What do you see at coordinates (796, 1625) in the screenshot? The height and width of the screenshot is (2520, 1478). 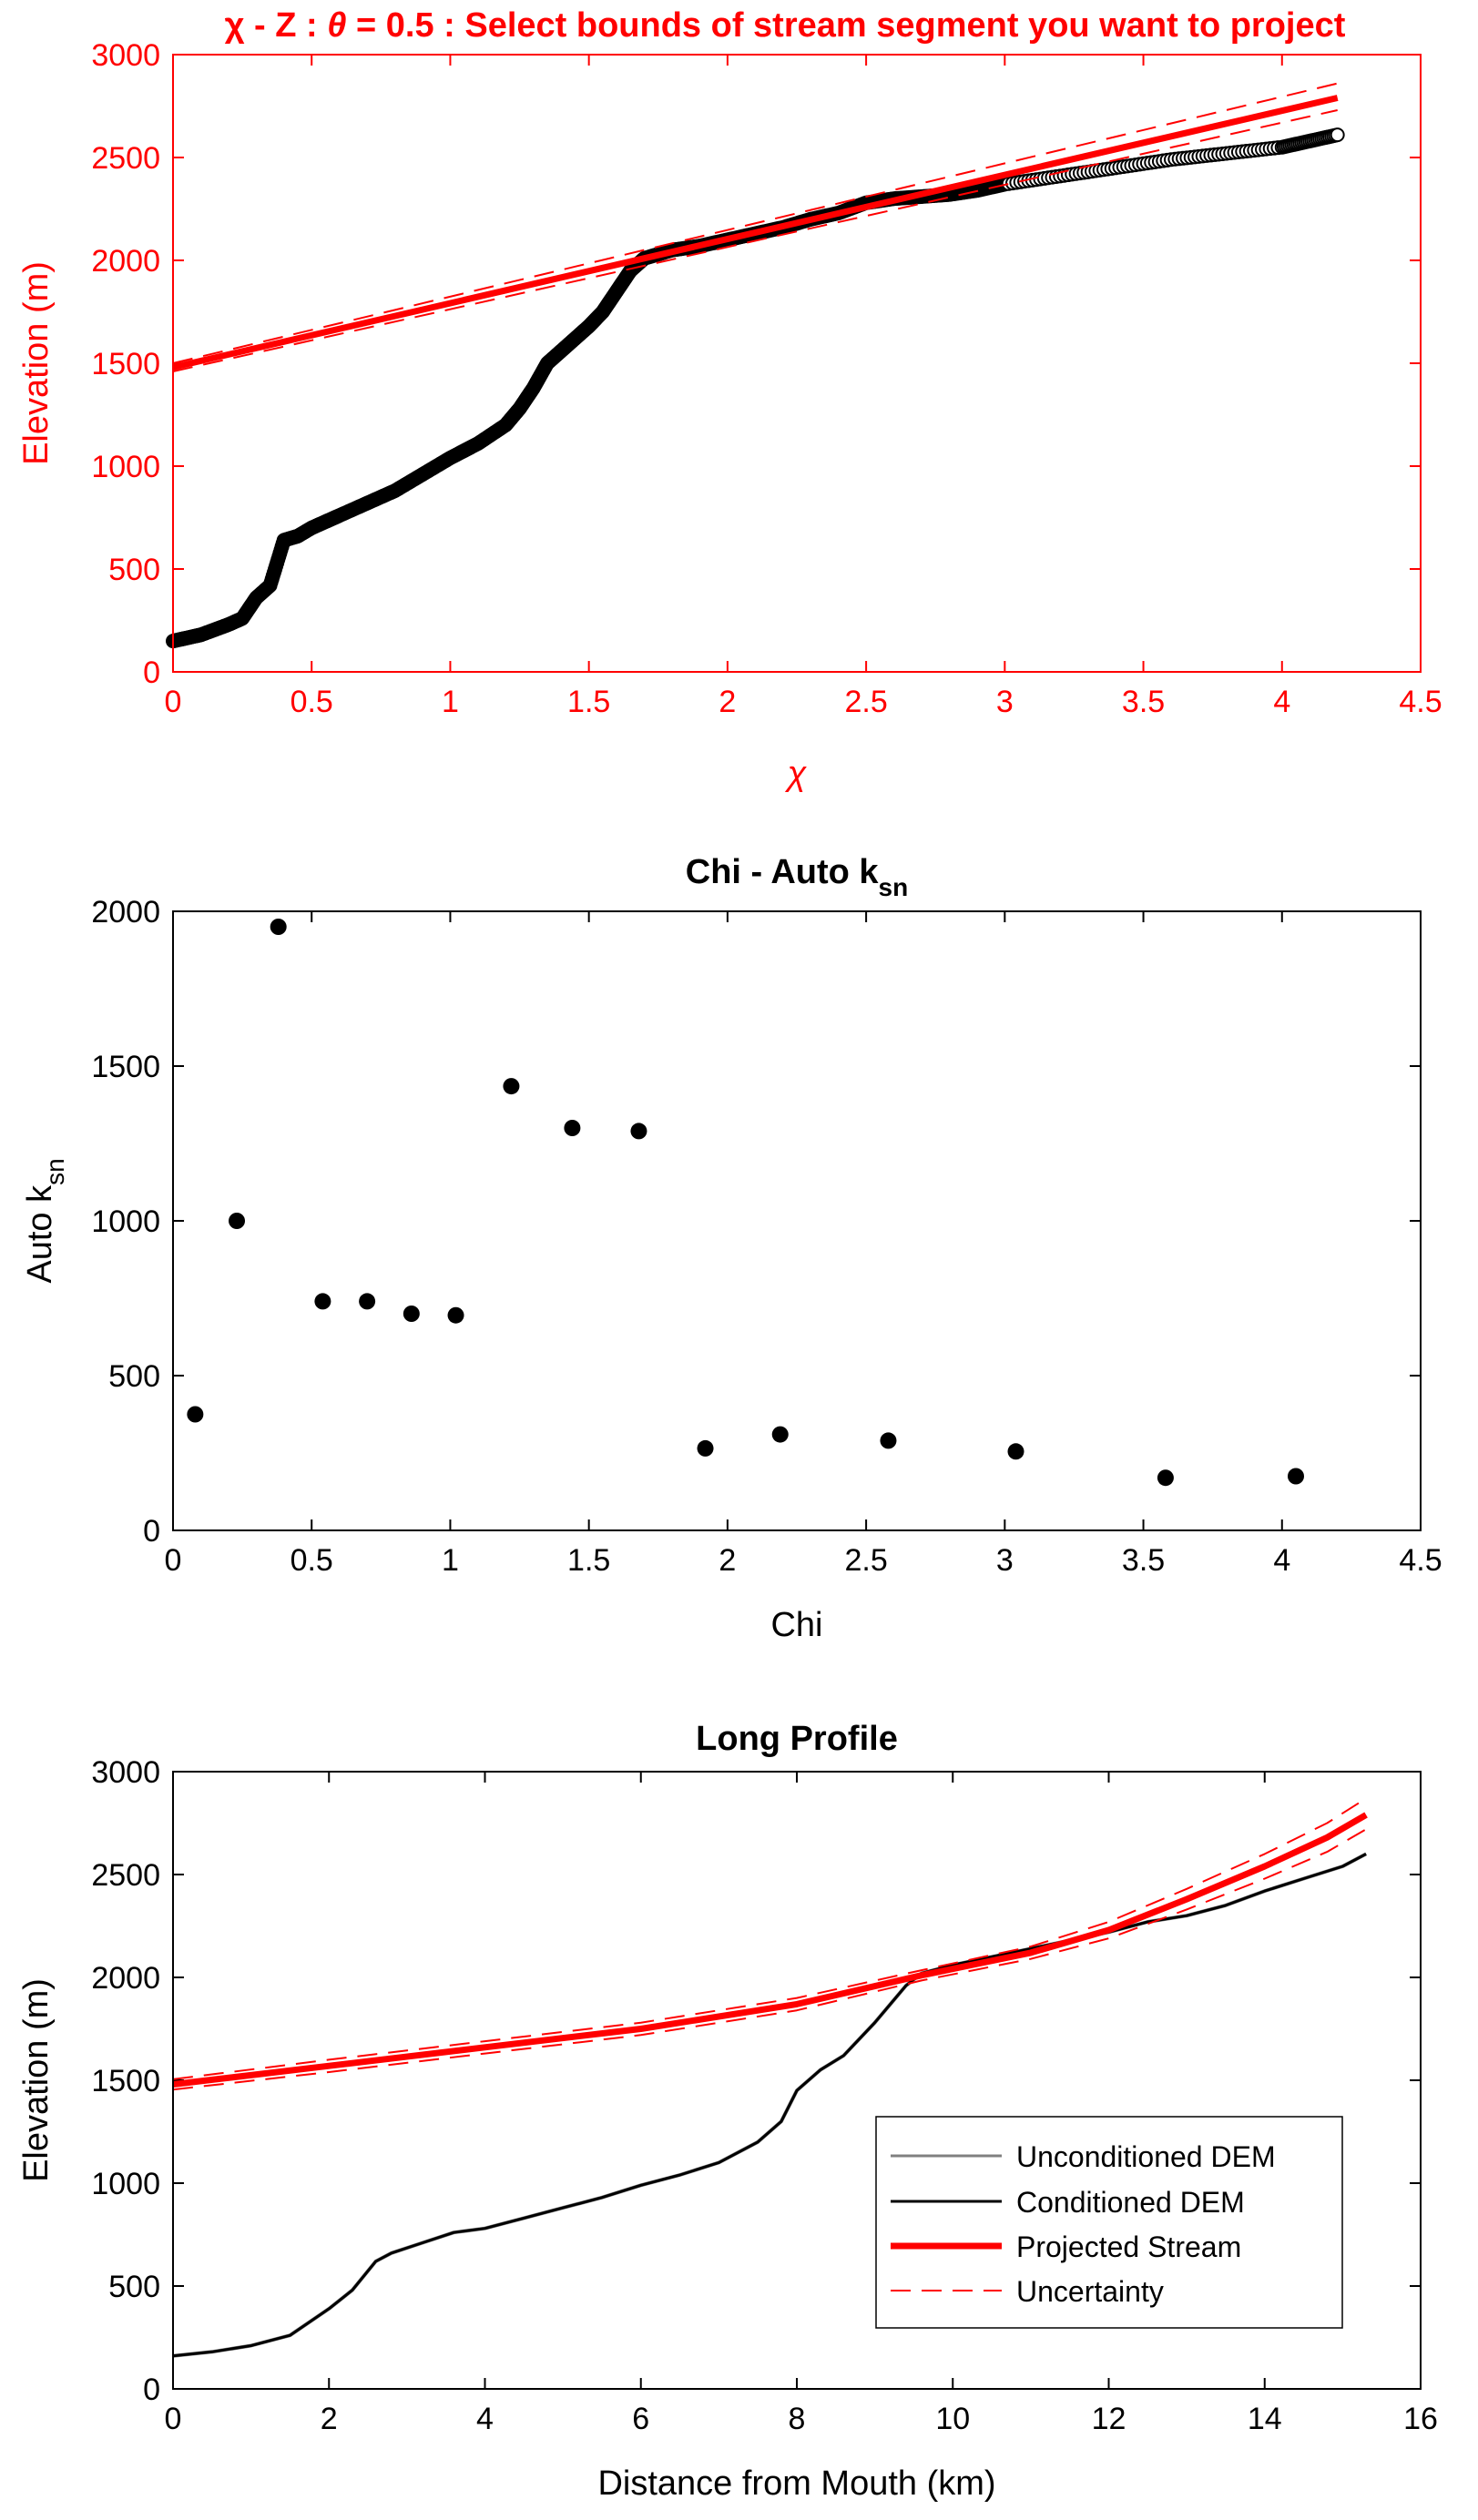 I see `ksn-xlabel: Chi` at bounding box center [796, 1625].